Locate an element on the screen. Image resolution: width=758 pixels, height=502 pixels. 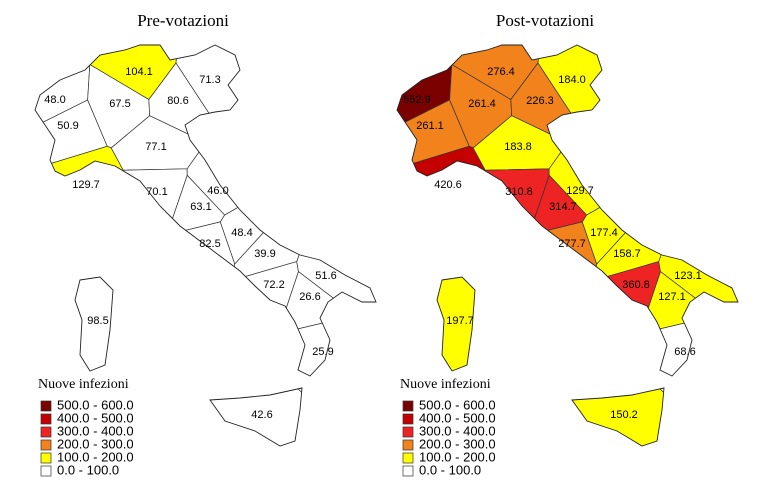
map-title: Pre-votazioni is located at coordinates (183, 20).